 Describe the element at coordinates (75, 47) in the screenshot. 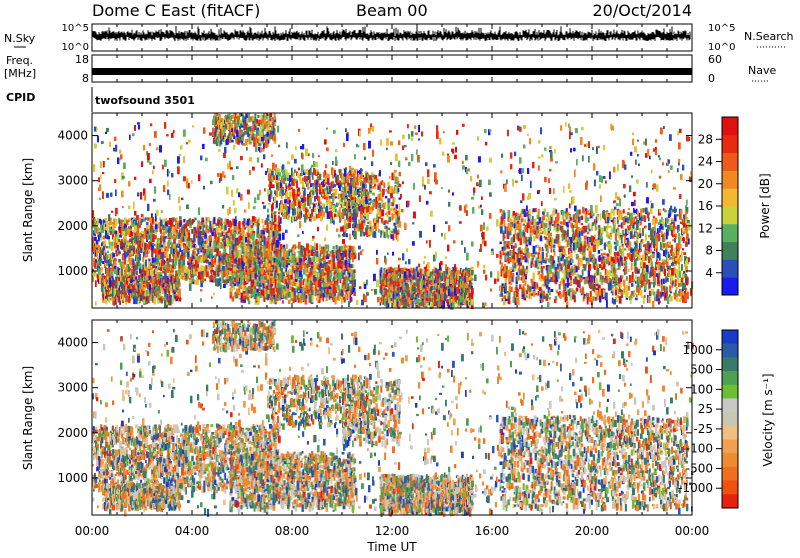

I see `noise-left-tick-bottom: 10^0` at that location.